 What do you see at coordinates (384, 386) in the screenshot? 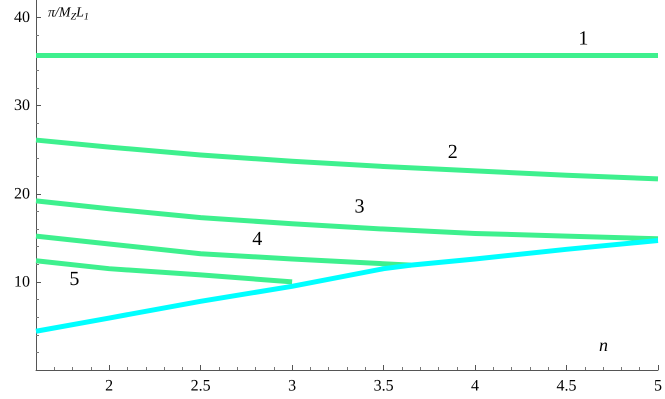
I see `x-tick-label: 3.5` at bounding box center [384, 386].